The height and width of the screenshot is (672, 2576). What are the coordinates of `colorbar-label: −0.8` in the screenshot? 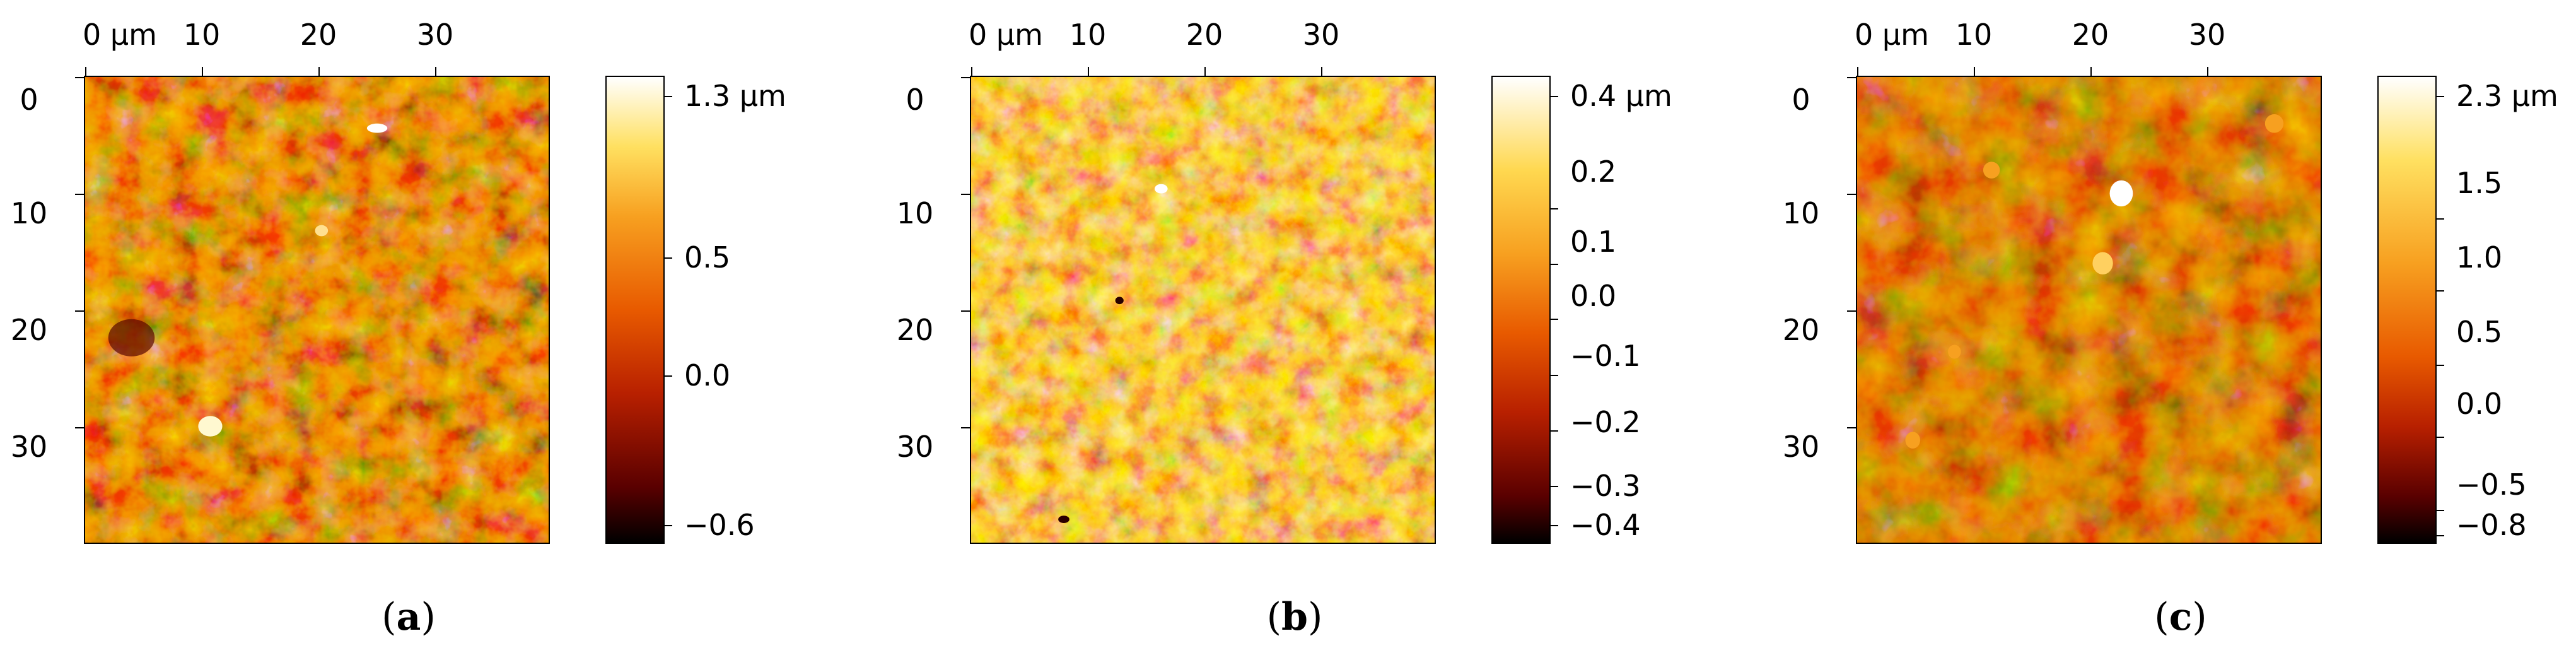 It's located at (2492, 525).